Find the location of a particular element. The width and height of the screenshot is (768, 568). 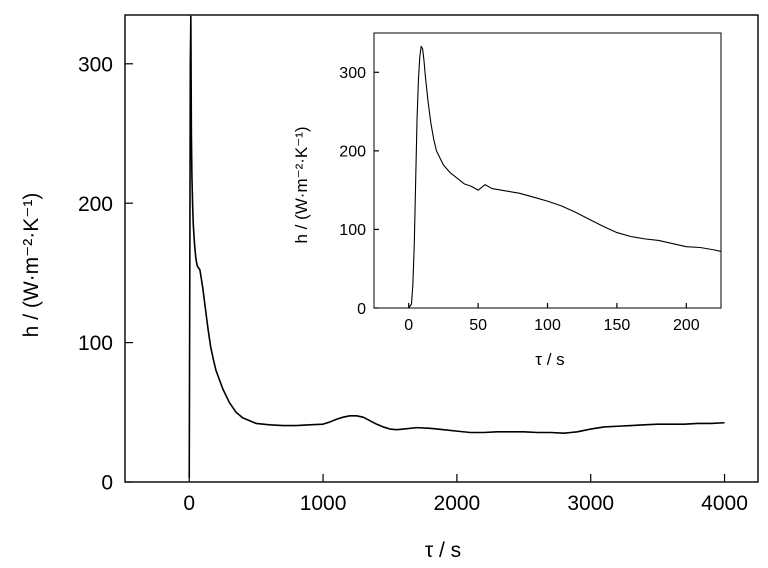

inset-x-tick-label: 50 is located at coordinates (478, 325).